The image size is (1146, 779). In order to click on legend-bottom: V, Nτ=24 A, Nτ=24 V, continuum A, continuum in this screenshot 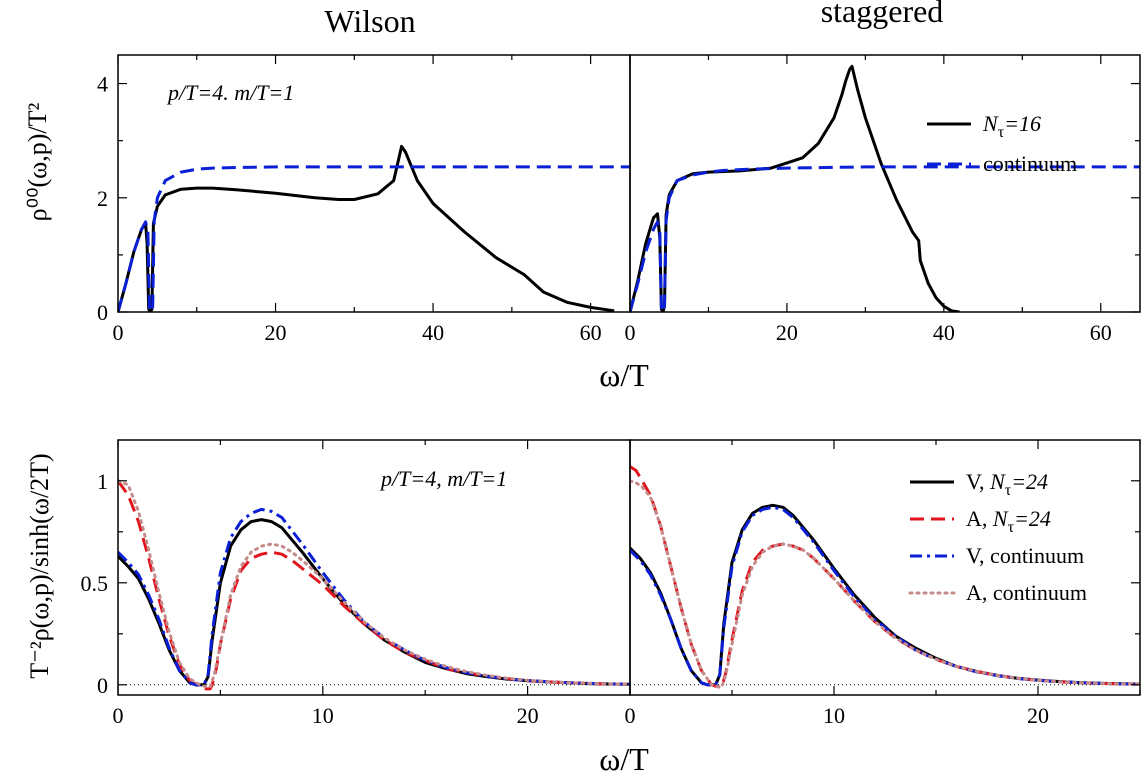, I will do `click(997, 537)`.